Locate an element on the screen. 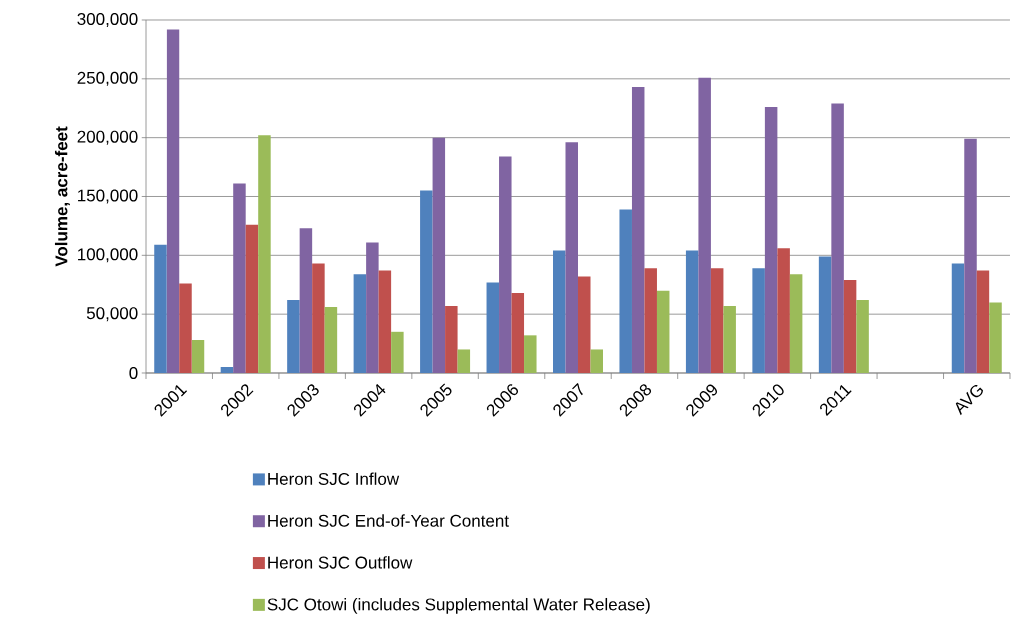  y-tick-label: 200,000 is located at coordinates (107, 137).